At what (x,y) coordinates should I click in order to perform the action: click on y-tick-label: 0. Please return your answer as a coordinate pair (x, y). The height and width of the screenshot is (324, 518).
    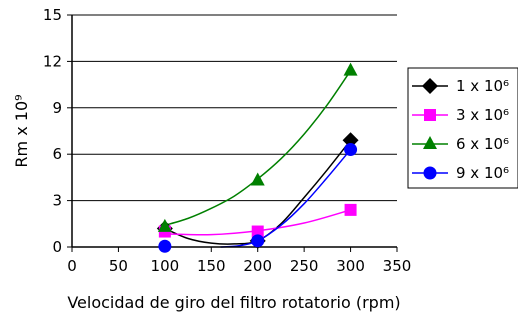
    Looking at the image, I should click on (57, 247).